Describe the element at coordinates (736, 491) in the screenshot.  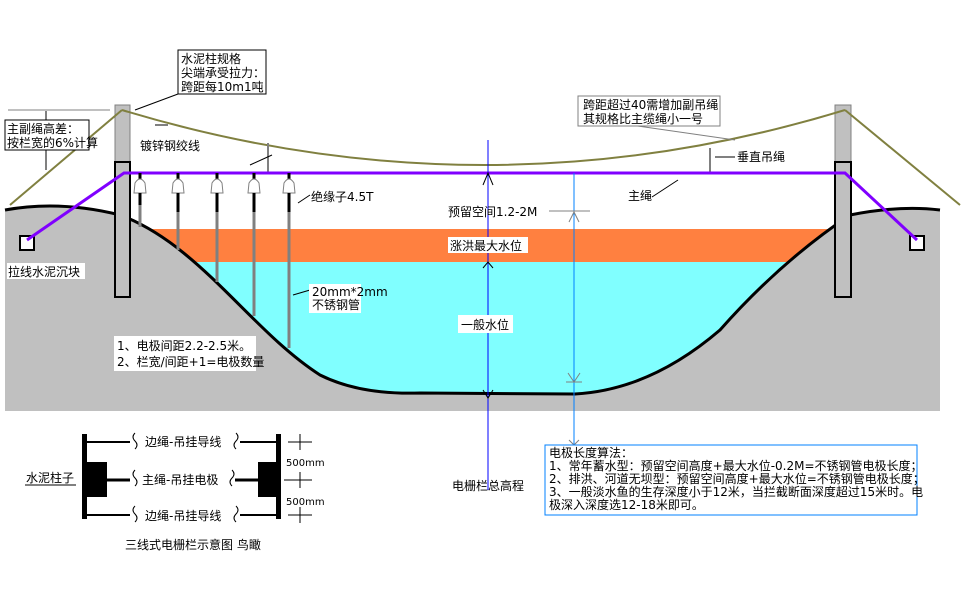
I see `algorithm-line-4: 3、一般淡水鱼的生存深度小于12米，当拦截断面深度超过15米时。电` at that location.